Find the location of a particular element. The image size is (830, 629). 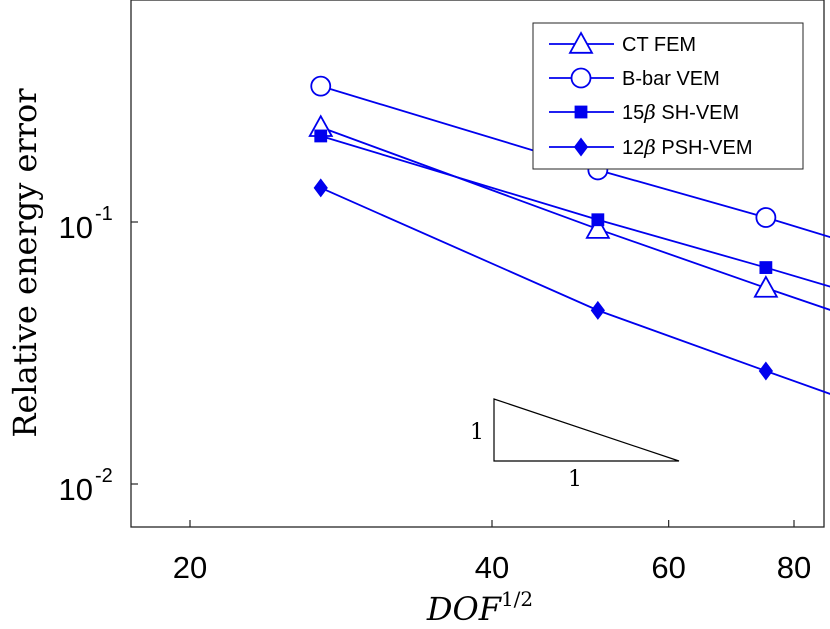

y-axis-label: Relative energy error is located at coordinates (25, 263).